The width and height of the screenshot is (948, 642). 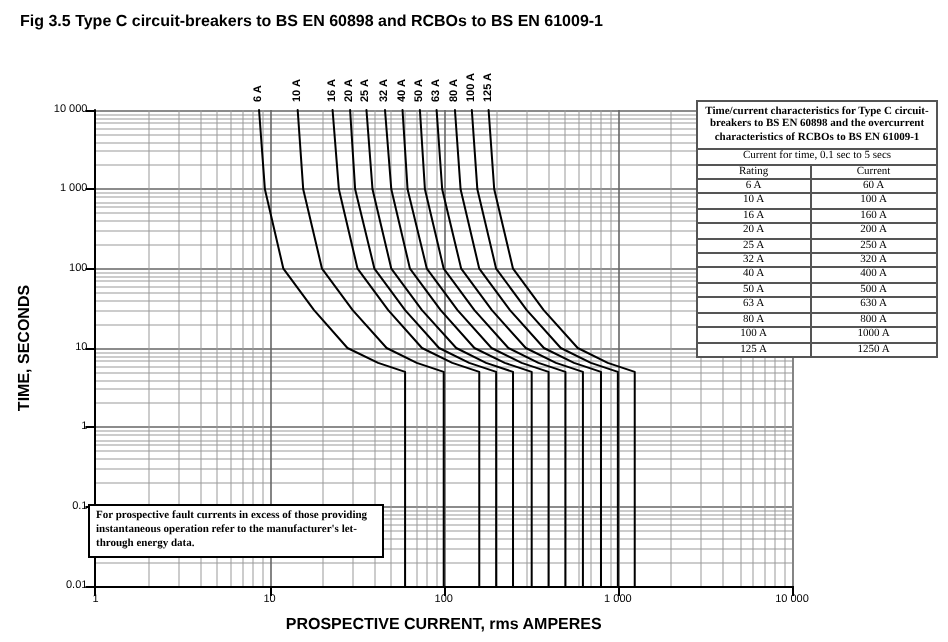 What do you see at coordinates (312, 21) in the screenshot?
I see `chart-title: Fig 3.5 Type C circuit-breakers to BS EN 60898 and RCBOs to BS EN 61009-1` at bounding box center [312, 21].